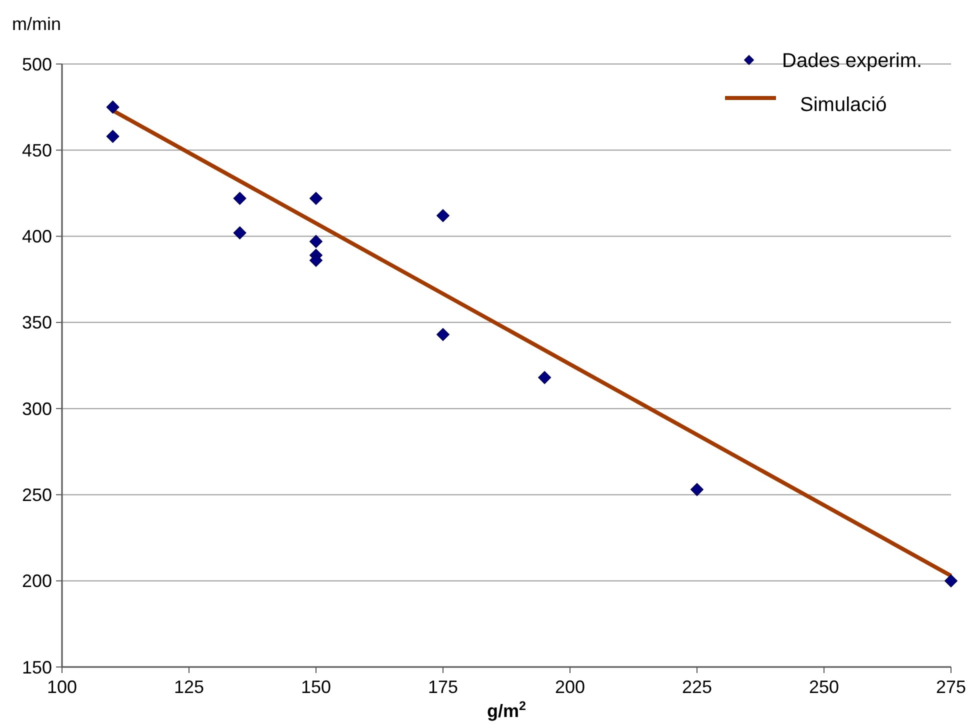 Image resolution: width=973 pixels, height=727 pixels. What do you see at coordinates (852, 61) in the screenshot?
I see `legend-label: Dades experim.` at bounding box center [852, 61].